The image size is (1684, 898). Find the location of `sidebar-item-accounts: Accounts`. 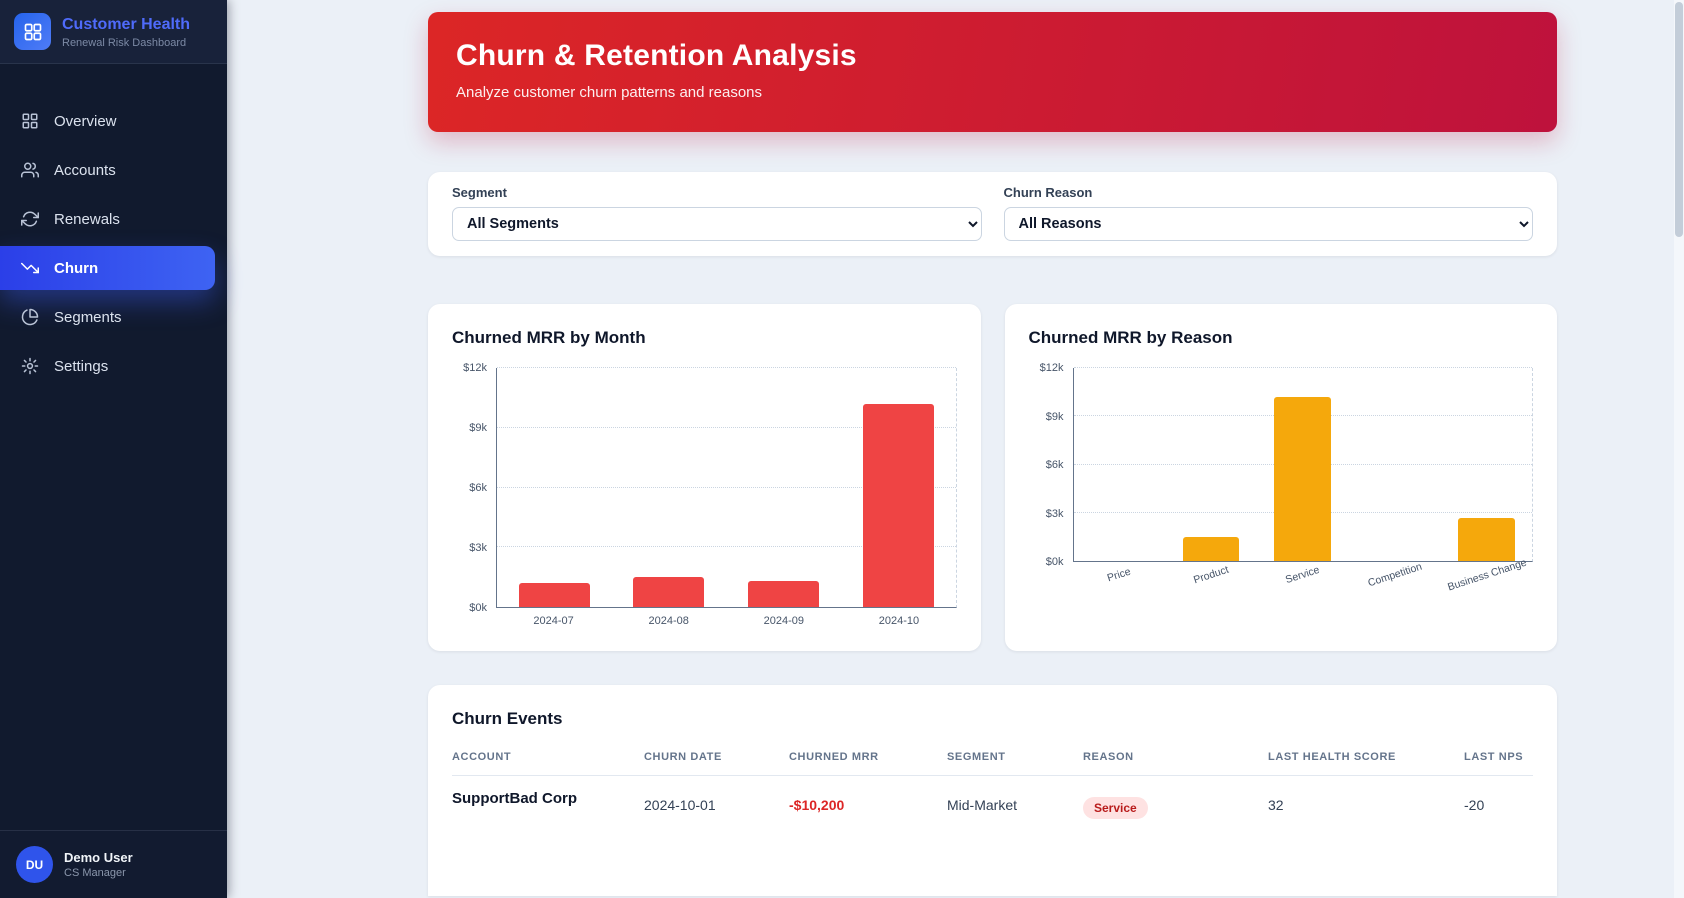

sidebar-item-accounts: Accounts is located at coordinates (107, 170).